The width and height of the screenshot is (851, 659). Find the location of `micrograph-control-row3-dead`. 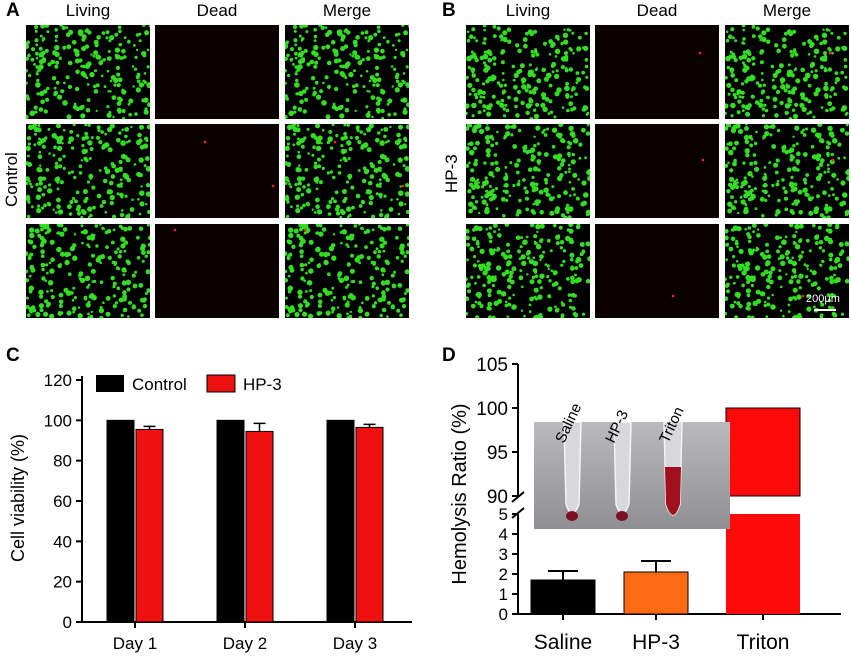

micrograph-control-row3-dead is located at coordinates (217, 271).